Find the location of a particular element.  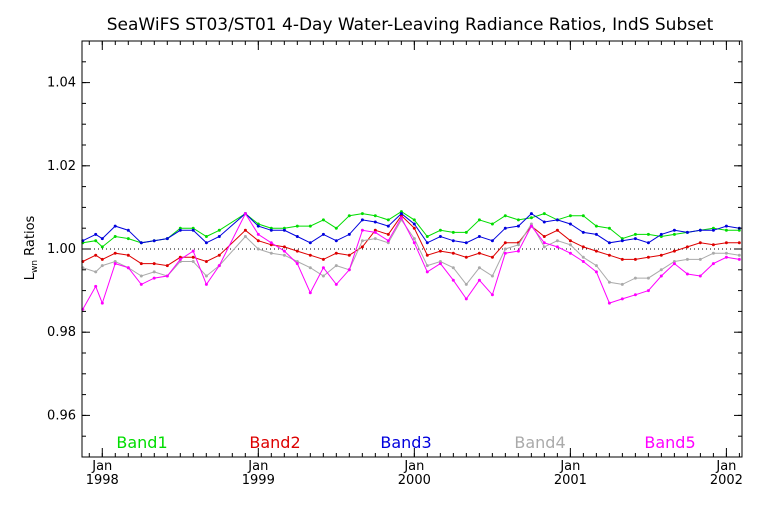

y-axis-label-rest: Ratios is located at coordinates (30, 237).